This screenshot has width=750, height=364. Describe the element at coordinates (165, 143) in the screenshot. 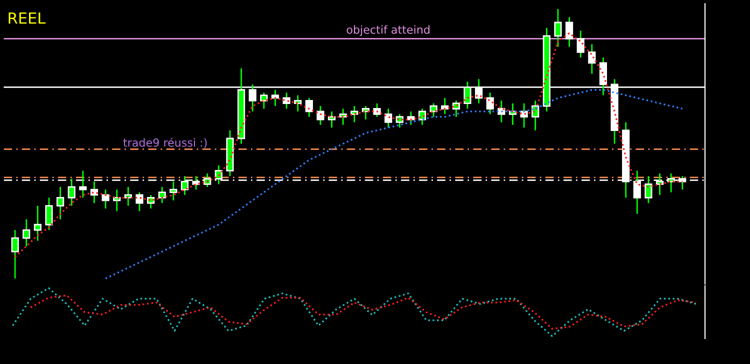

I see `annotation: trade9 réussi :)` at that location.